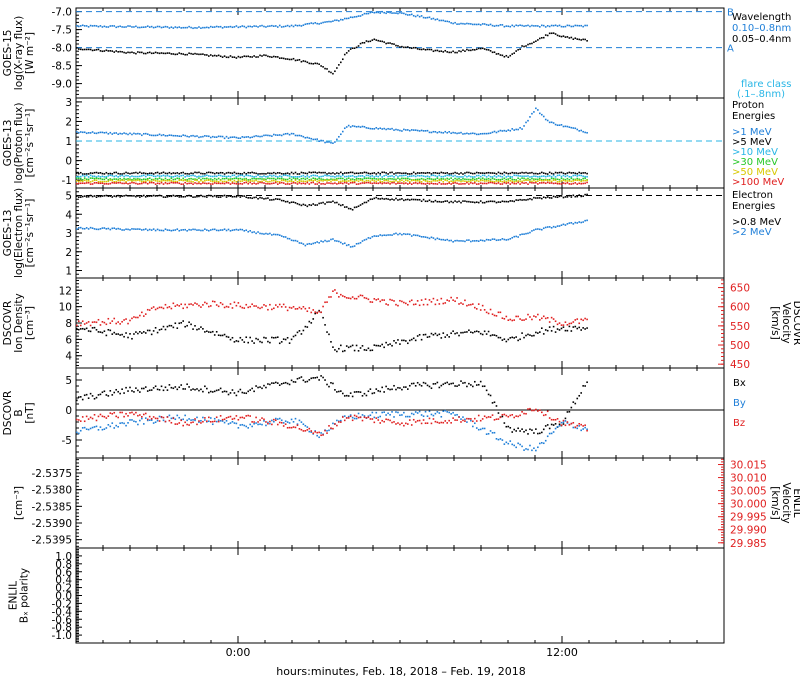  I want to click on legend-entry: By, so click(739, 403).